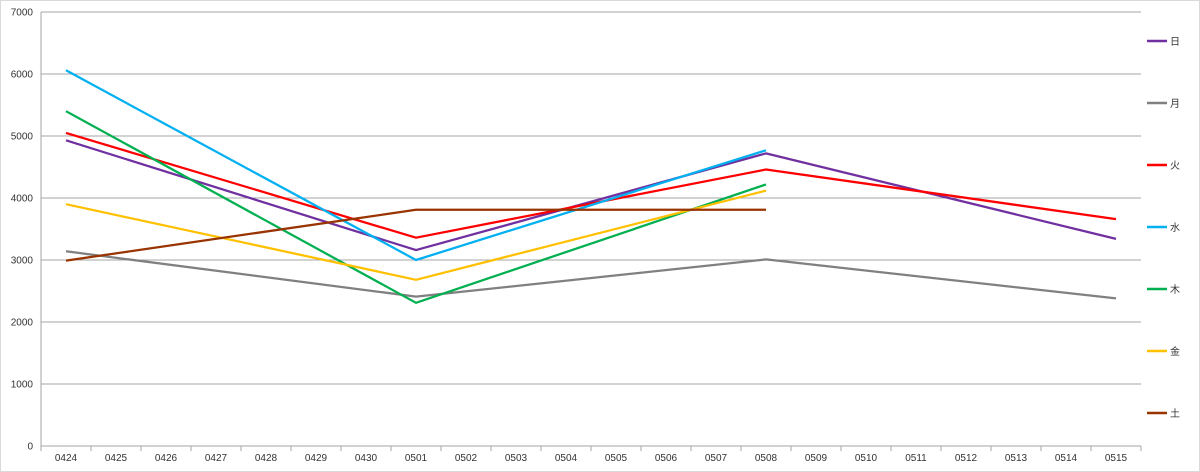  What do you see at coordinates (26, 230) in the screenshot?
I see `y-axis: 0 1000 2000 3000 4000 5000 6000 7000` at bounding box center [26, 230].